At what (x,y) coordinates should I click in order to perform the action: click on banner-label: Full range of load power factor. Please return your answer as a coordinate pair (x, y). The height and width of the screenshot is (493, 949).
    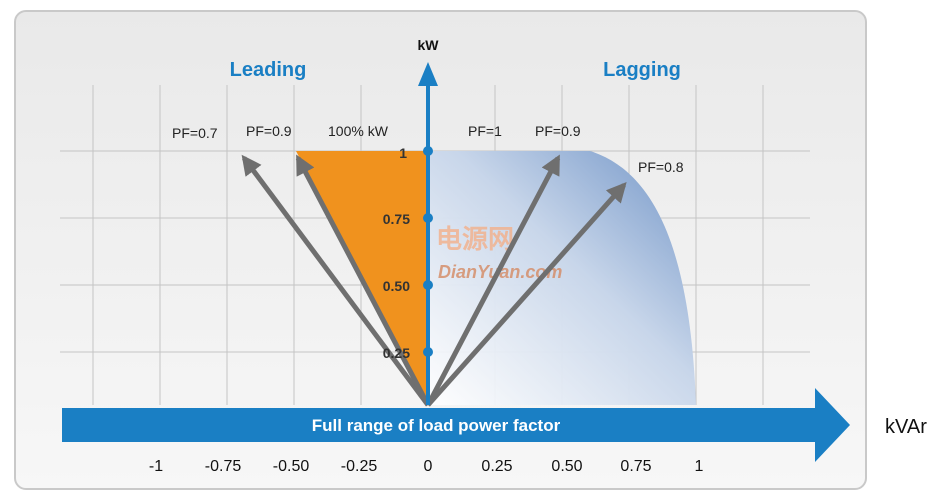
    Looking at the image, I should click on (436, 425).